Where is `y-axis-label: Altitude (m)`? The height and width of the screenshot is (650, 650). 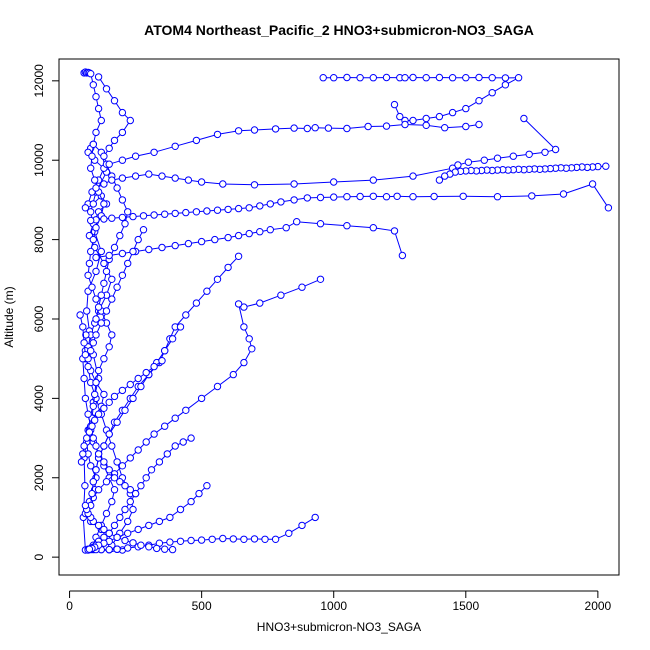
y-axis-label: Altitude (m) is located at coordinates (9, 316).